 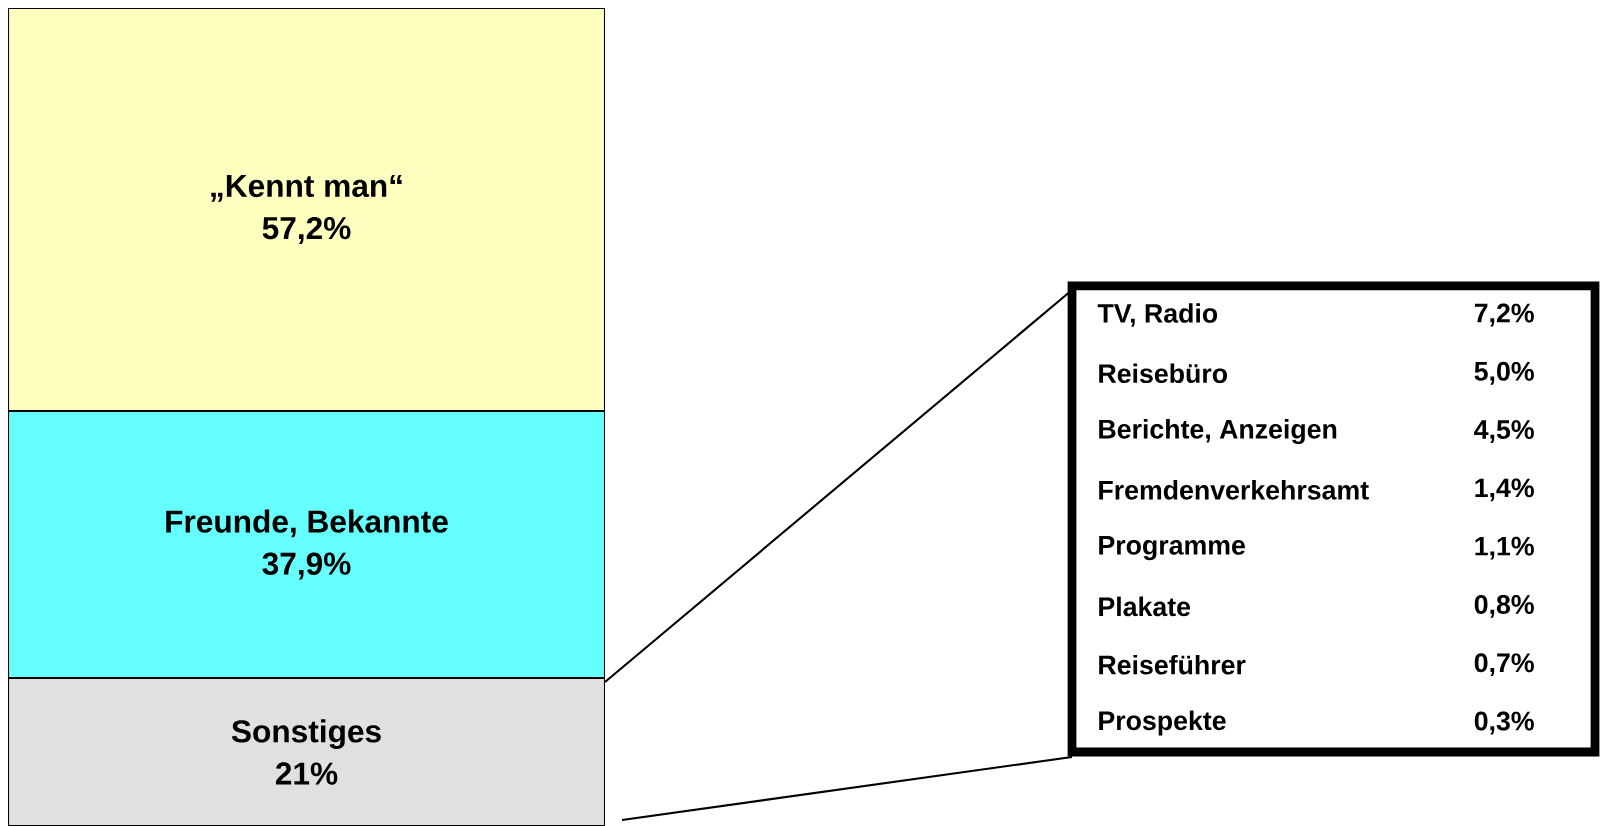 I want to click on text: 0,7%, so click(x=1504, y=665).